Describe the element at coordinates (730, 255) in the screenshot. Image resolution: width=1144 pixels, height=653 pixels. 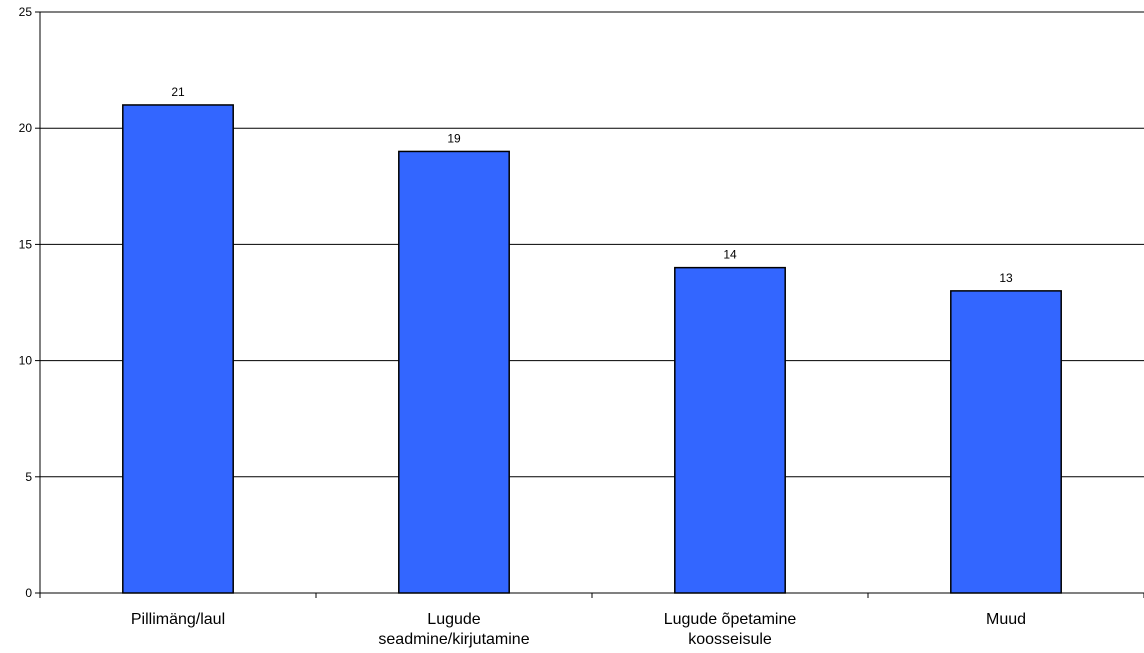
I see `data-label: 14` at that location.